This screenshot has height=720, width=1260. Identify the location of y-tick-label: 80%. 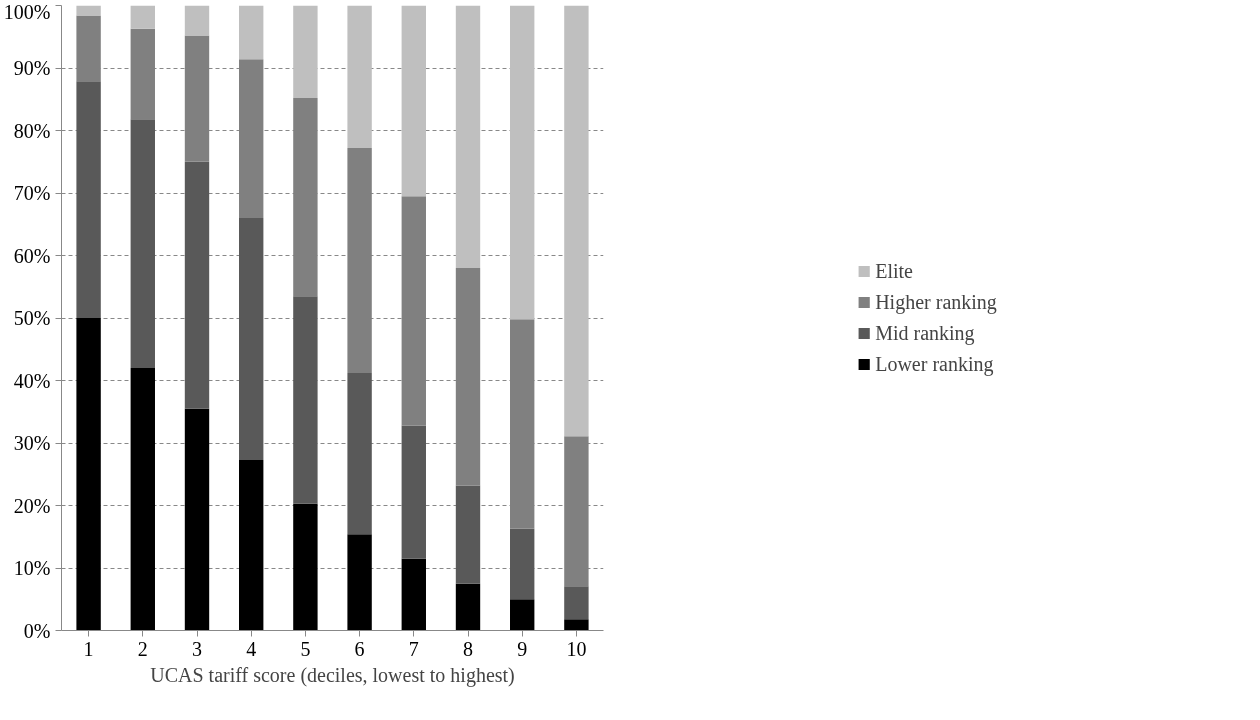
(32, 130).